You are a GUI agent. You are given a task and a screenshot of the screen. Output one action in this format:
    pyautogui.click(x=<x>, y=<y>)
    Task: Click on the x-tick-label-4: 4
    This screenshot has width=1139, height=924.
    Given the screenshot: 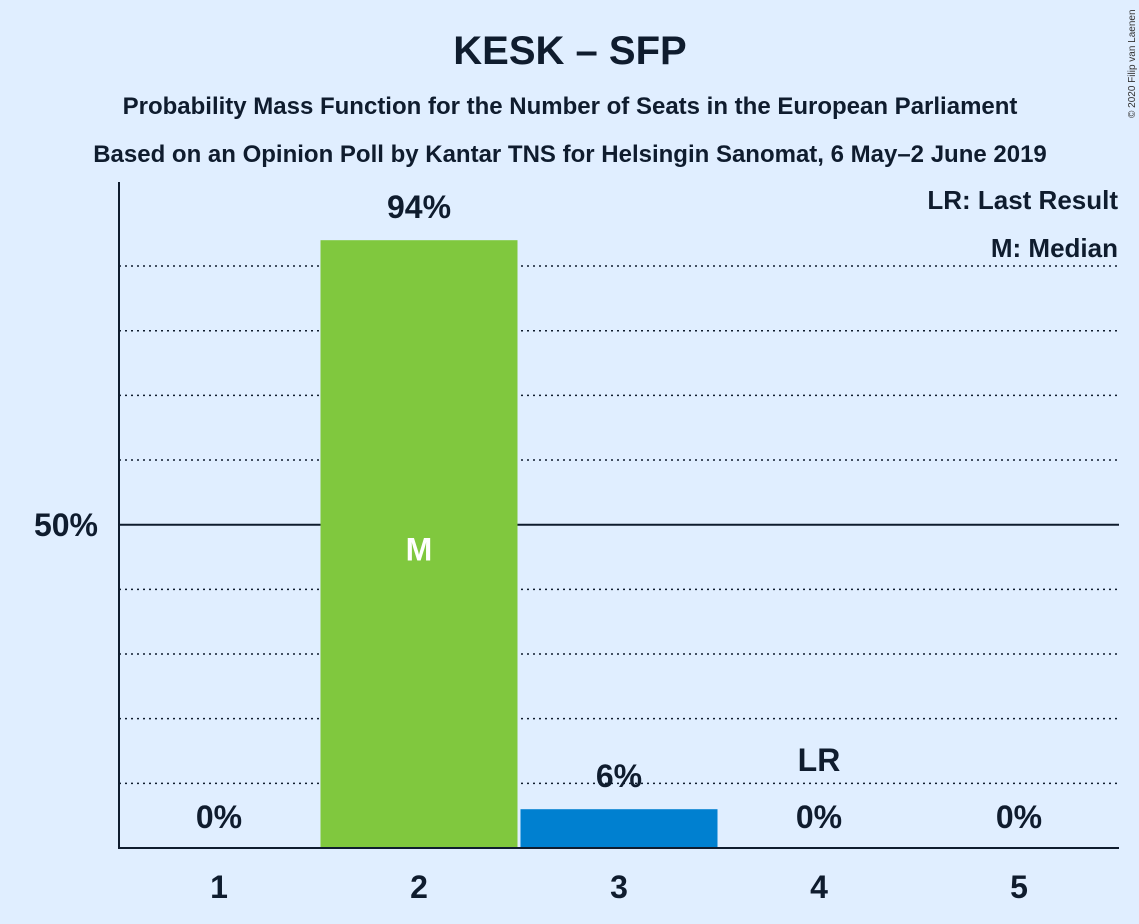 What is the action you would take?
    pyautogui.click(x=819, y=887)
    